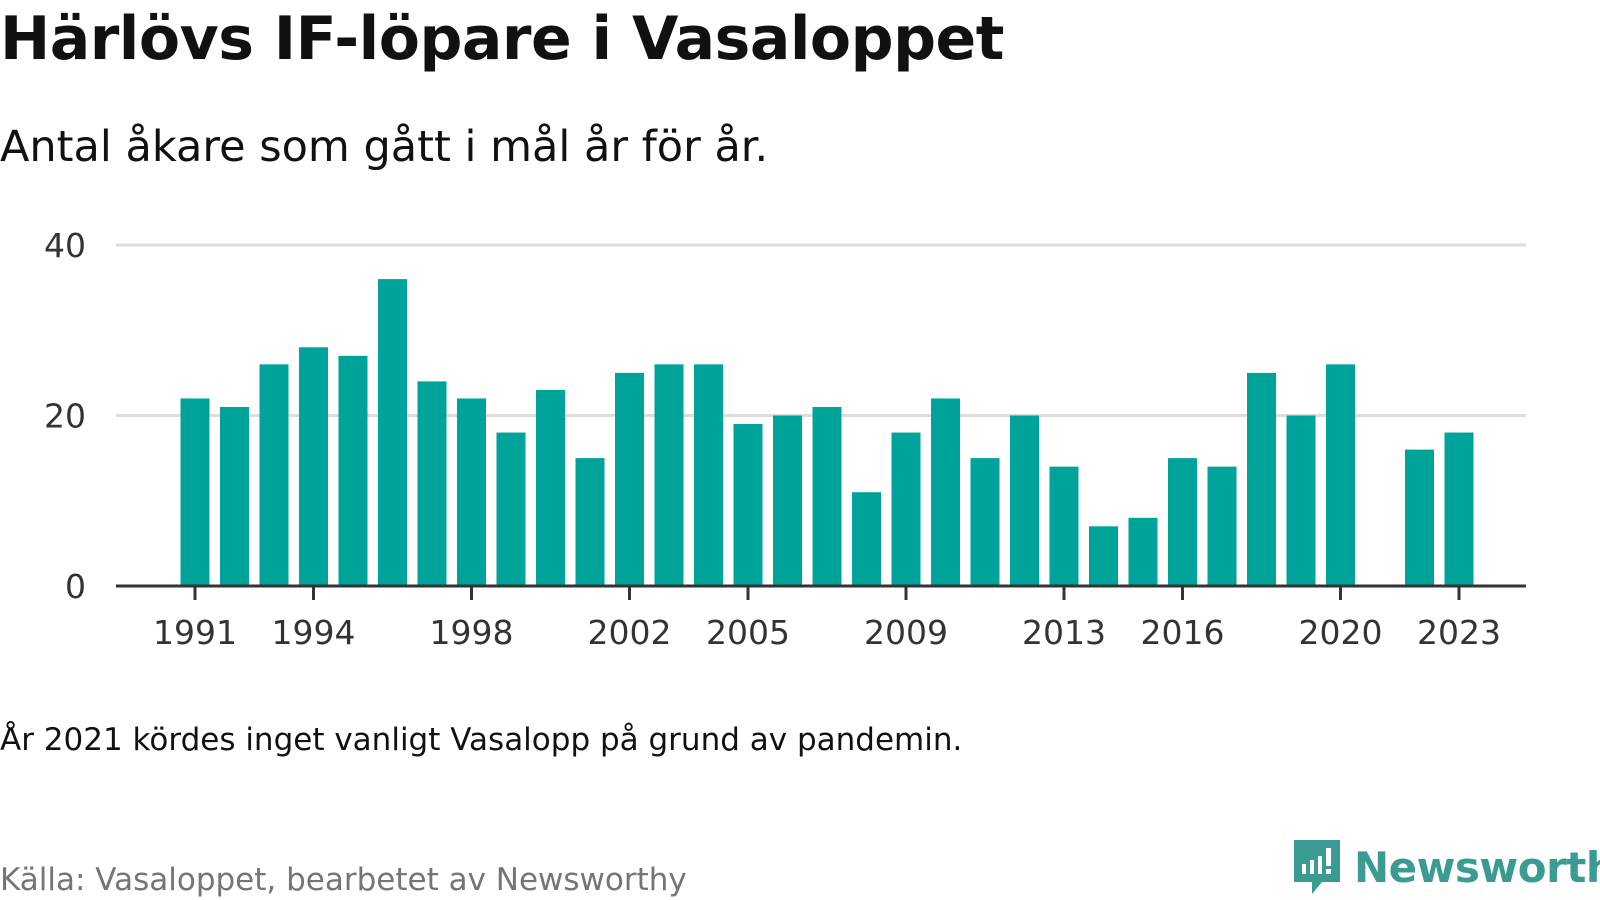 This screenshot has width=1600, height=900. Describe the element at coordinates (1143, 551) in the screenshot. I see `bar-2015` at that location.